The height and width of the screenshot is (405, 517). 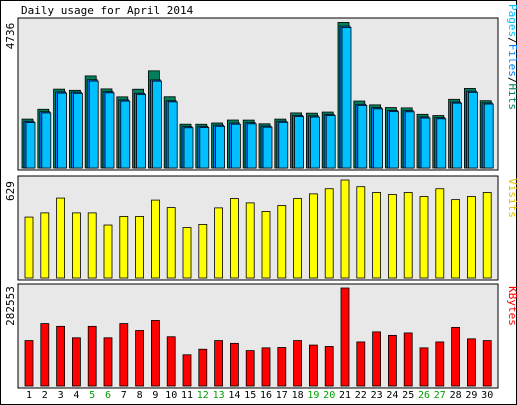 What do you see at coordinates (234, 395) in the screenshot?
I see `day-label: 14` at bounding box center [234, 395].